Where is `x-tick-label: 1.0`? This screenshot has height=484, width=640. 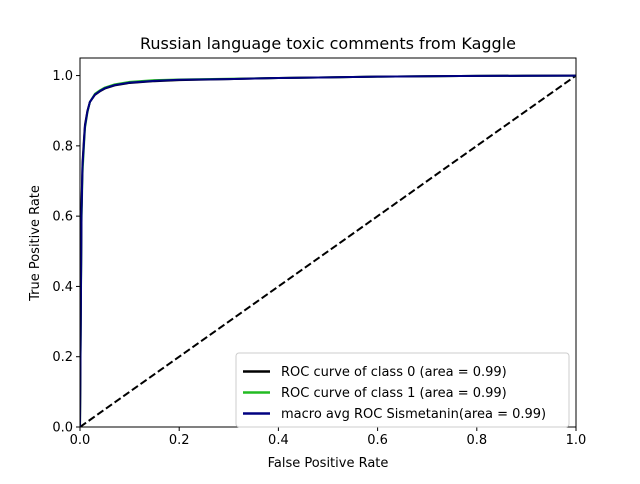
x-tick-label: 1.0 is located at coordinates (576, 440).